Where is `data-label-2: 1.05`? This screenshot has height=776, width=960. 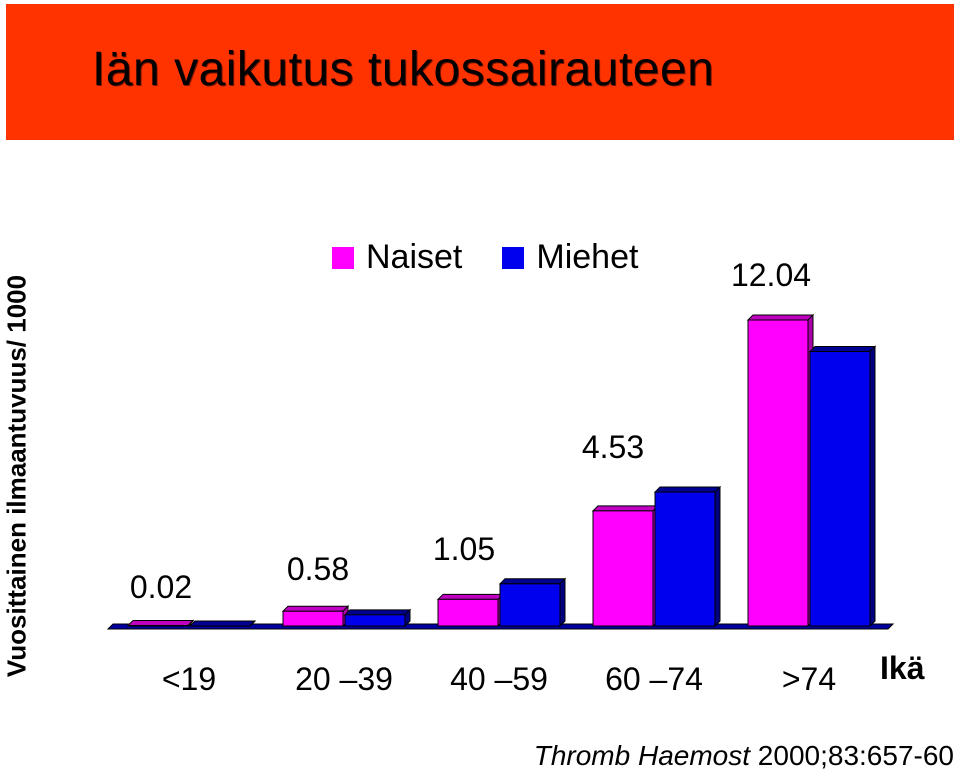
data-label-2: 1.05 is located at coordinates (464, 549).